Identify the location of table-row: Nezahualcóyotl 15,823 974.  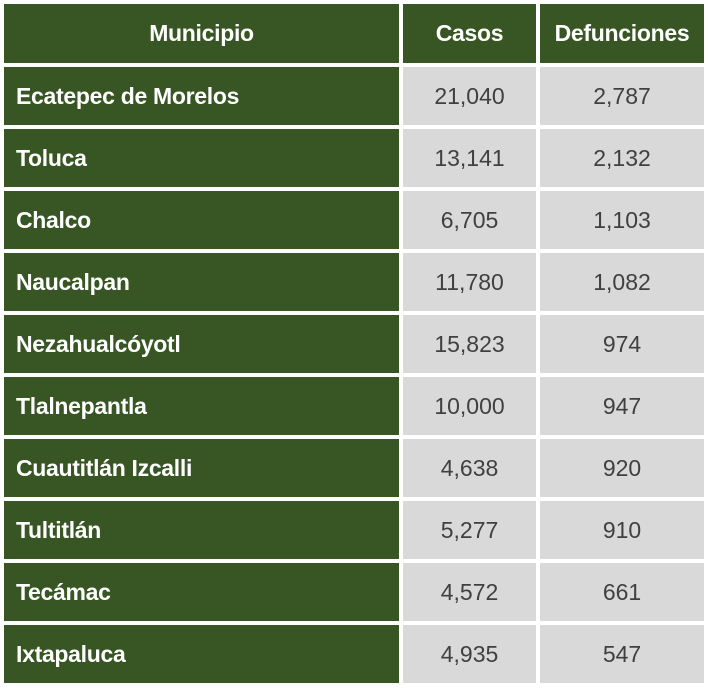
(354, 344).